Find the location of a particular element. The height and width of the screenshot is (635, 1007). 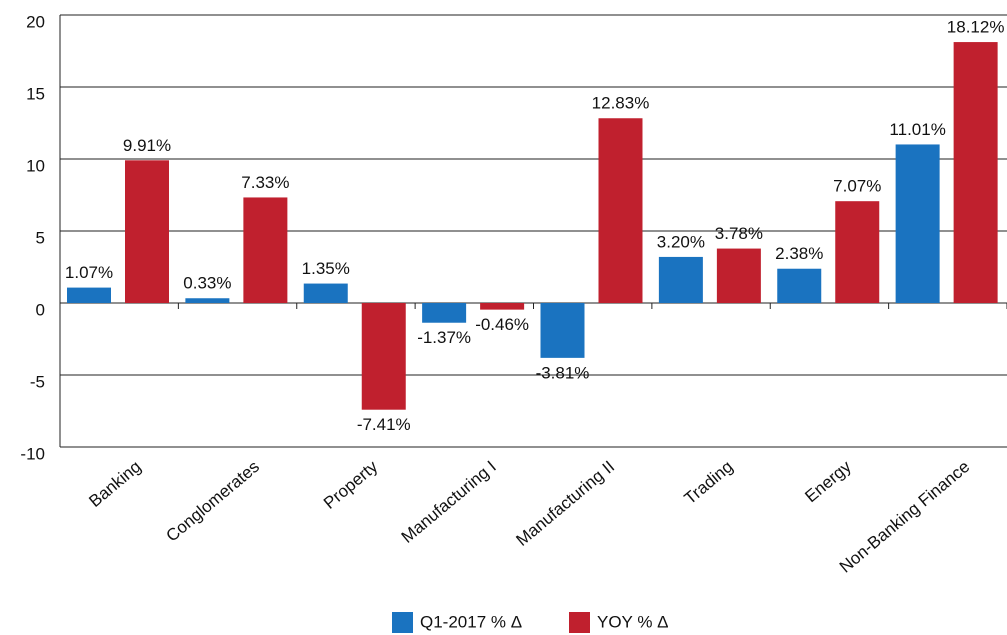

x-tick-label: Banking is located at coordinates (114, 484).